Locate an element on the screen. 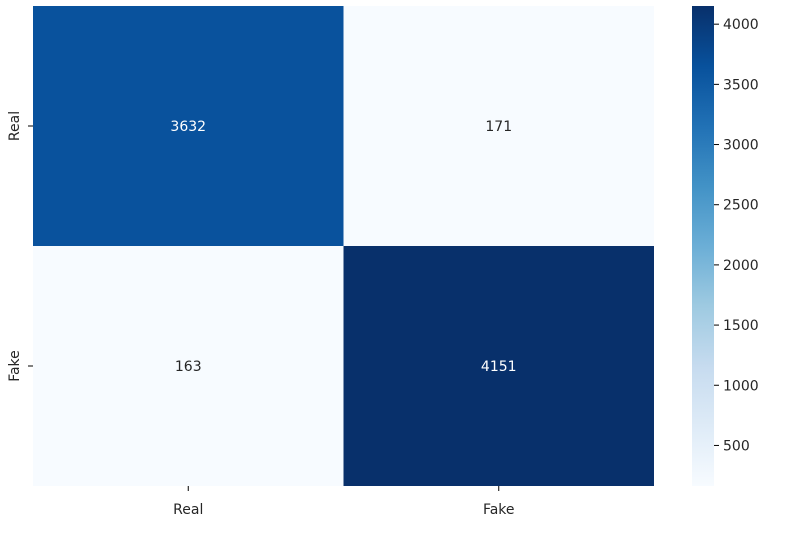 Image resolution: width=789 pixels, height=535 pixels. cell-value-label: 4151 is located at coordinates (499, 367).